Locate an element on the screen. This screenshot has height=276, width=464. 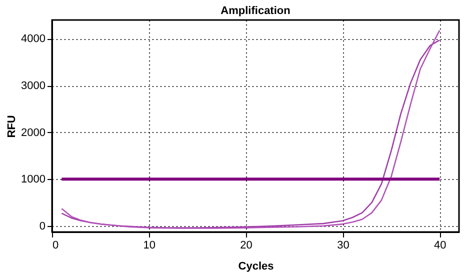
x-tick-label: 0 is located at coordinates (55, 246).